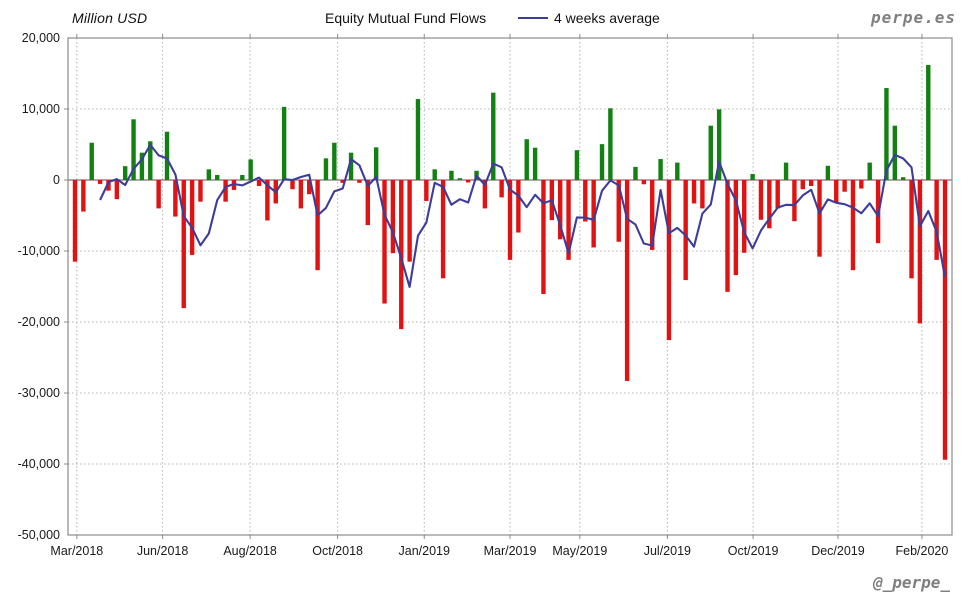 This screenshot has width=980, height=600. Describe the element at coordinates (424, 551) in the screenshot. I see `x-axis-tick-label: Jan/2019` at that location.